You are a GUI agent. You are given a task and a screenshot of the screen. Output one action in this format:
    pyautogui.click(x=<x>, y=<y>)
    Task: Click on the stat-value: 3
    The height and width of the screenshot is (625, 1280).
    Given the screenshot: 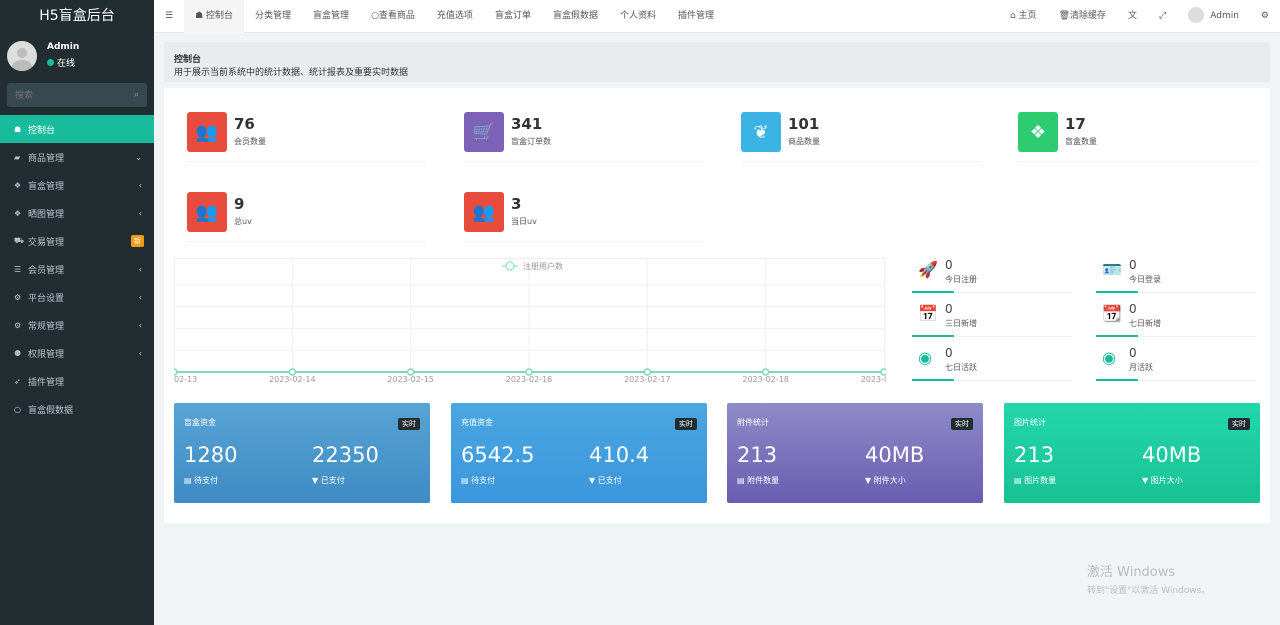 What is the action you would take?
    pyautogui.click(x=516, y=204)
    